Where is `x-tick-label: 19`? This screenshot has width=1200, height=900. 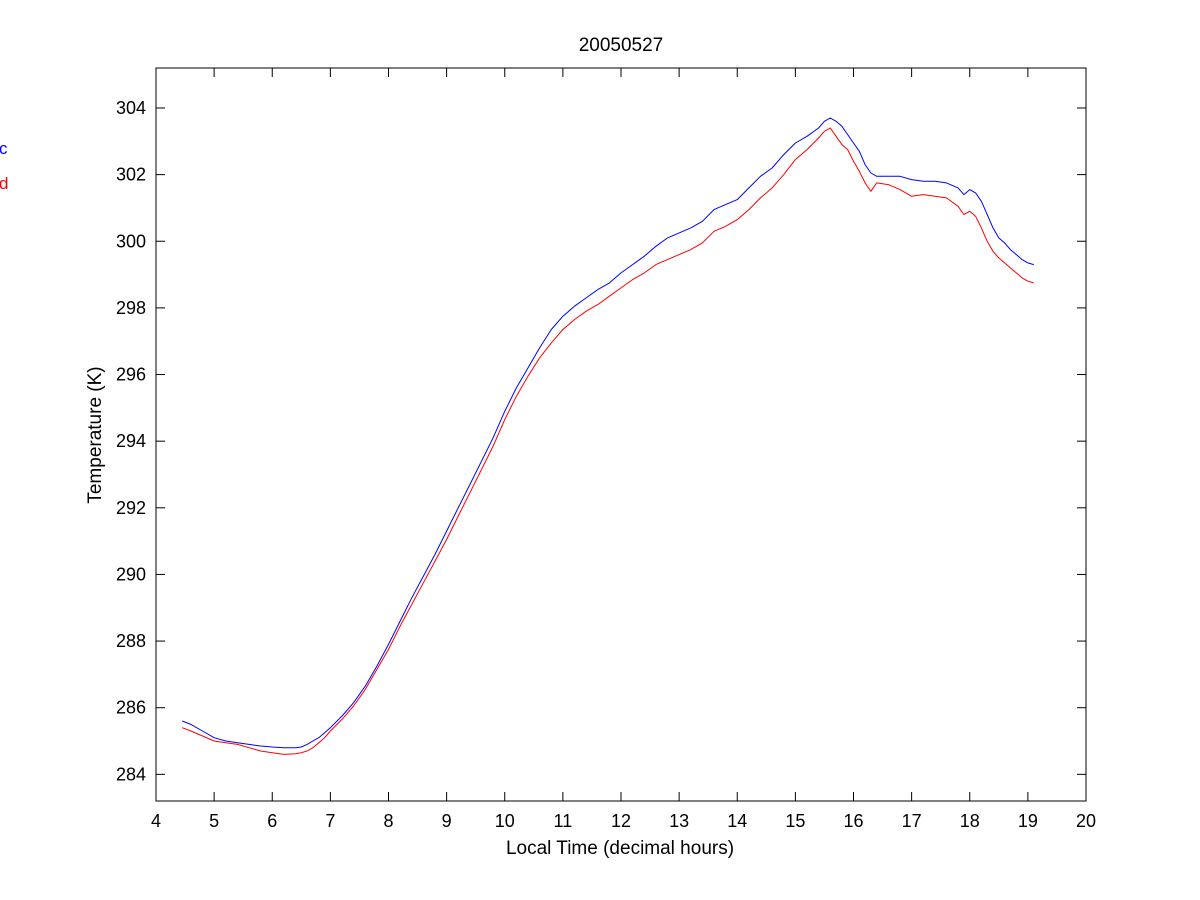
x-tick-label: 19 is located at coordinates (1028, 821).